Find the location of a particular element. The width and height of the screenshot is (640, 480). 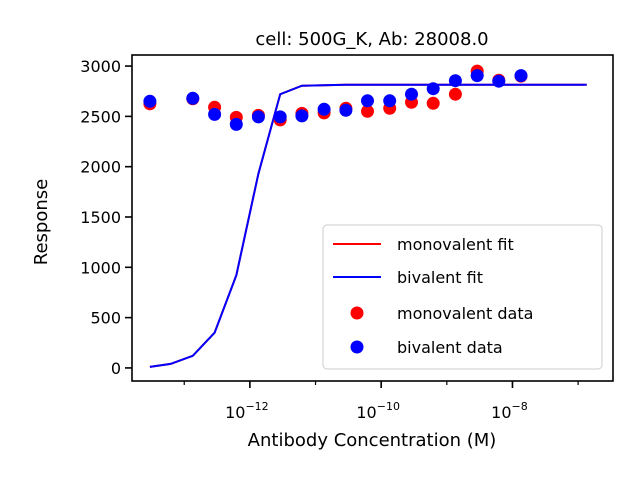

y-tick-label: 2000 is located at coordinates (100, 167).